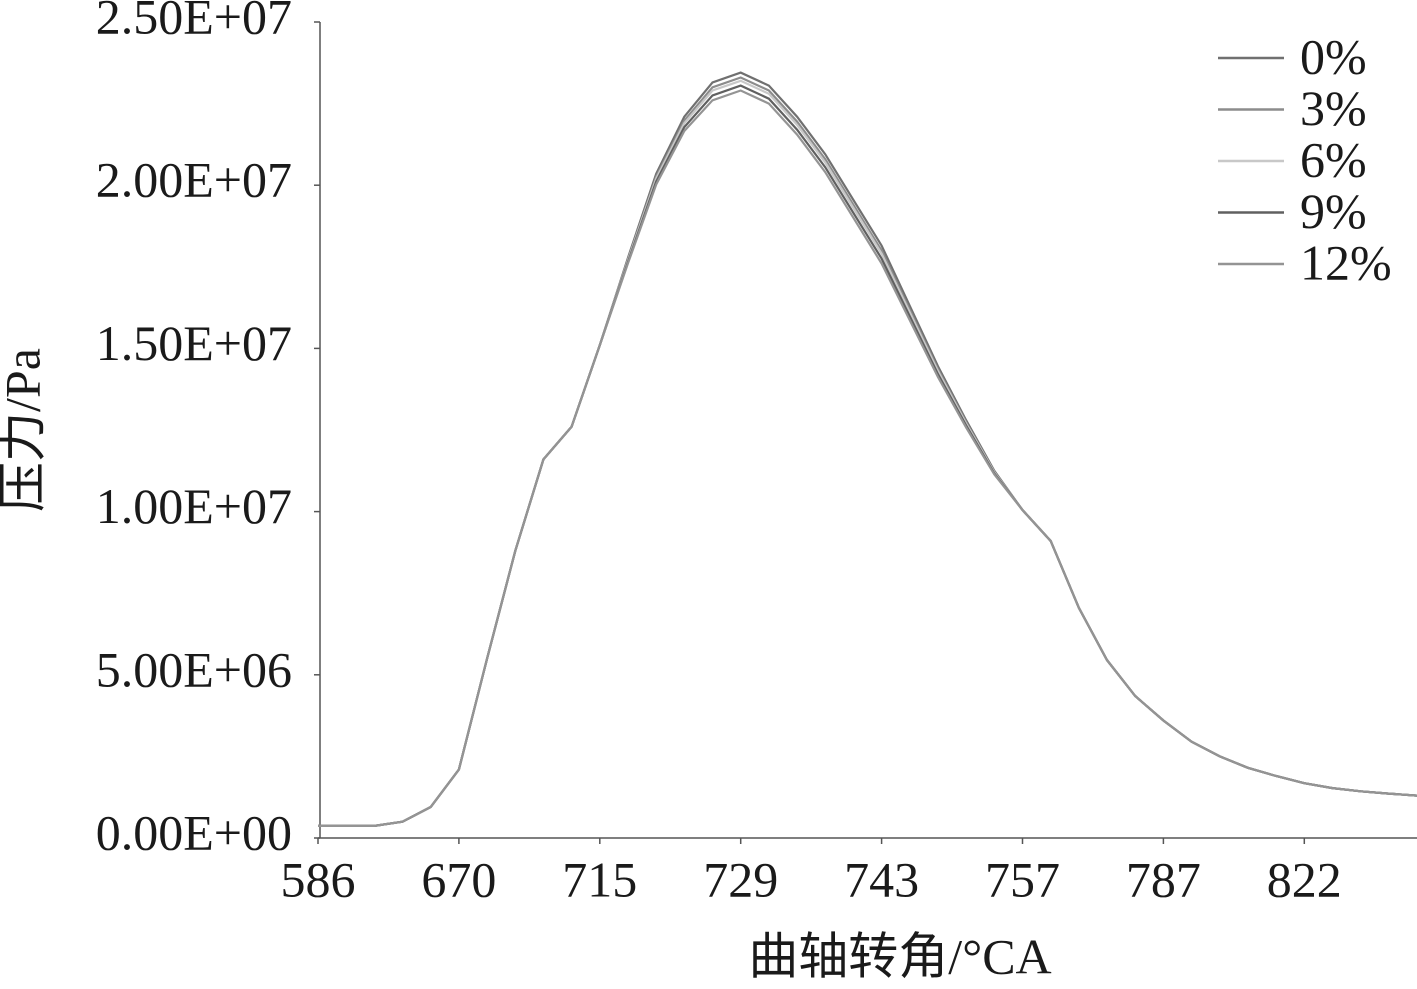 The image size is (1417, 989). Describe the element at coordinates (194, 832) in the screenshot. I see `y-tick-label: 0.00E+00` at that location.